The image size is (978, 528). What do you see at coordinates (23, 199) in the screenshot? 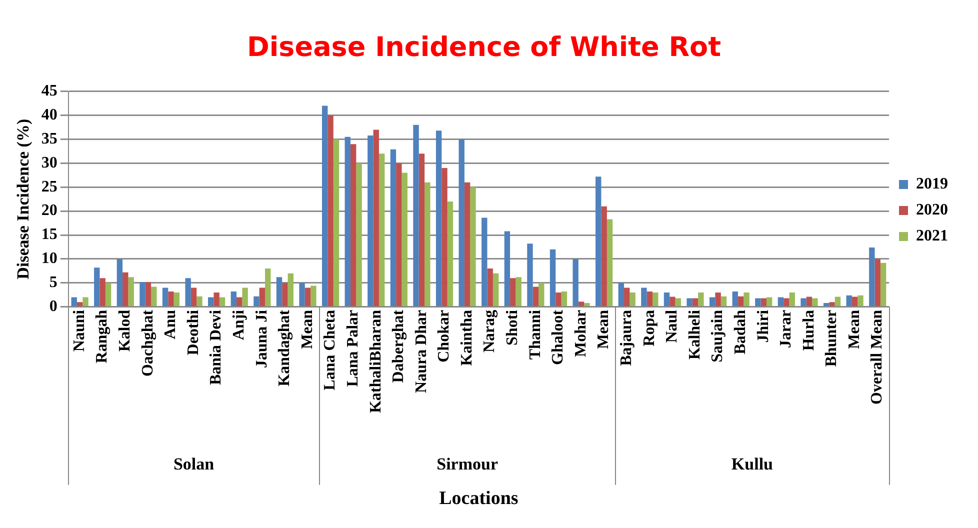
I see `y-axis-title: Disease Incidence (%)` at bounding box center [23, 199].